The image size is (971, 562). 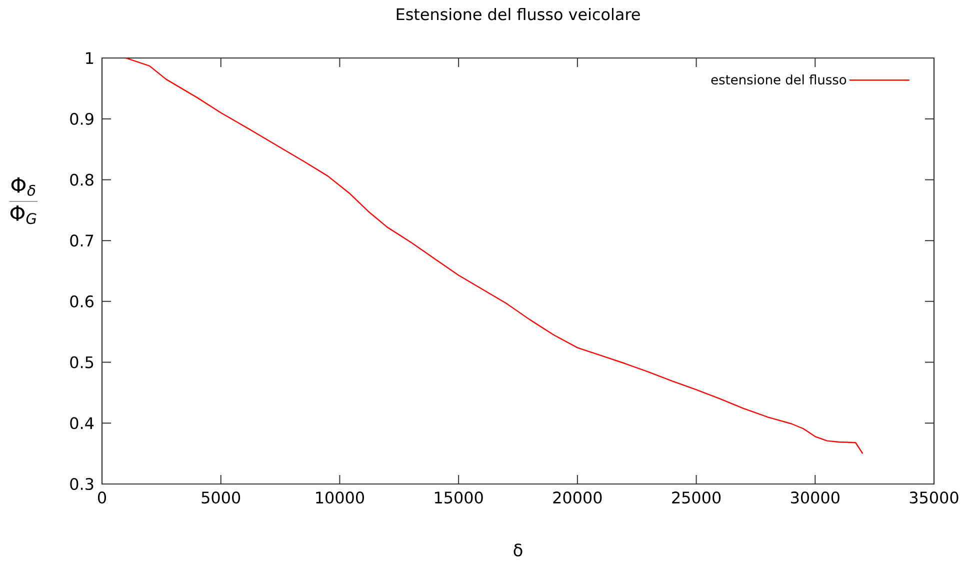 I want to click on x-tick-label: 30000, so click(x=815, y=498).